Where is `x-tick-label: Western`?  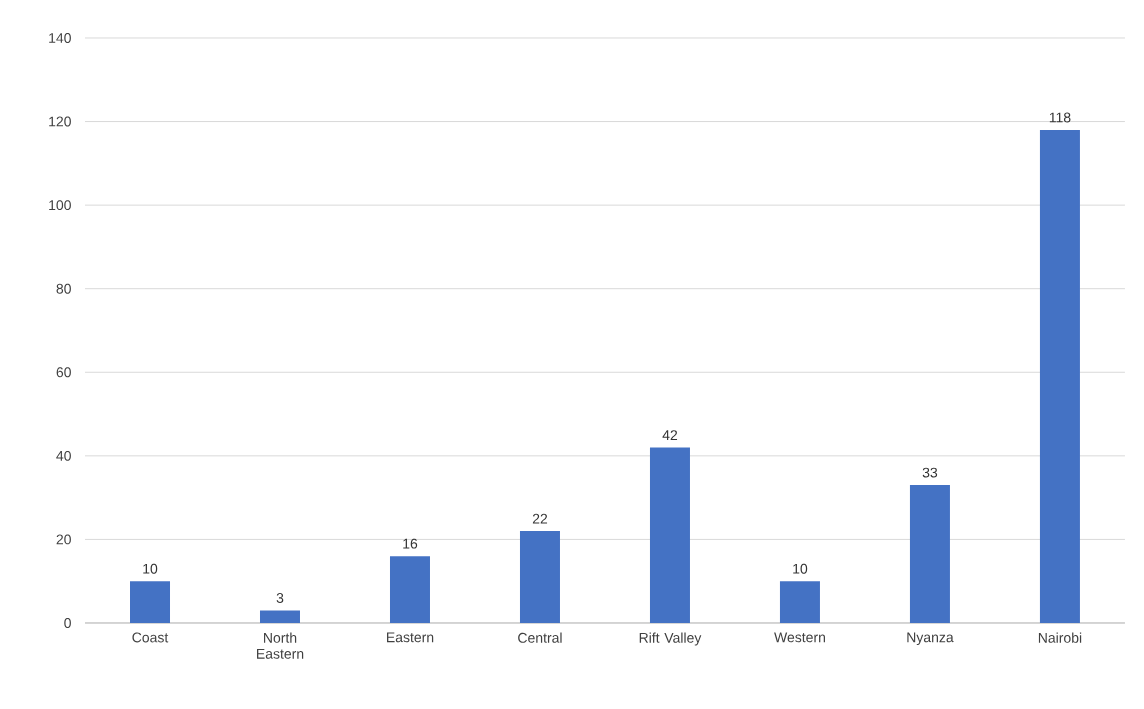
x-tick-label: Western is located at coordinates (799, 637).